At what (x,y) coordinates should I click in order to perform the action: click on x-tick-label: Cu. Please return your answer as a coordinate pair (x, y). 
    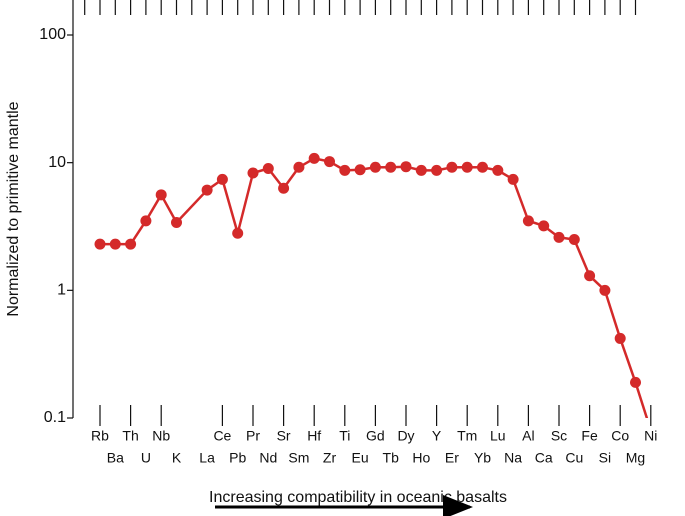
    Looking at the image, I should click on (574, 458).